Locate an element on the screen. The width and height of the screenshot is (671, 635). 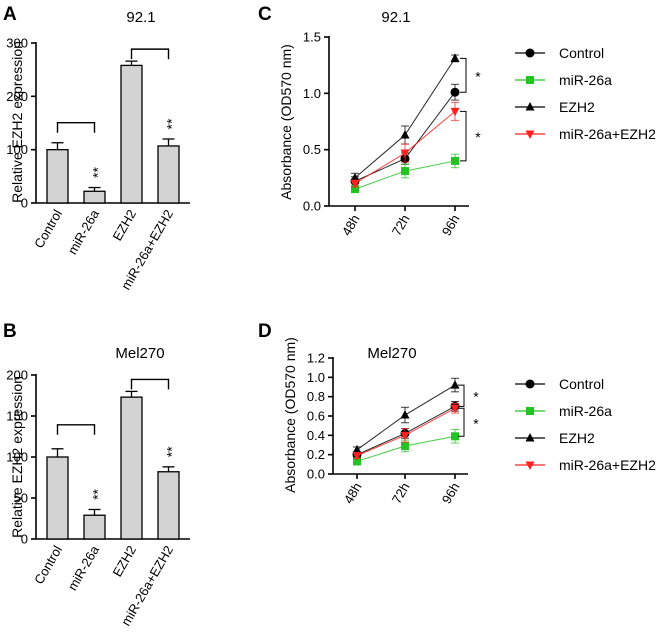
y-tick-label: 1.5 is located at coordinates (312, 37).